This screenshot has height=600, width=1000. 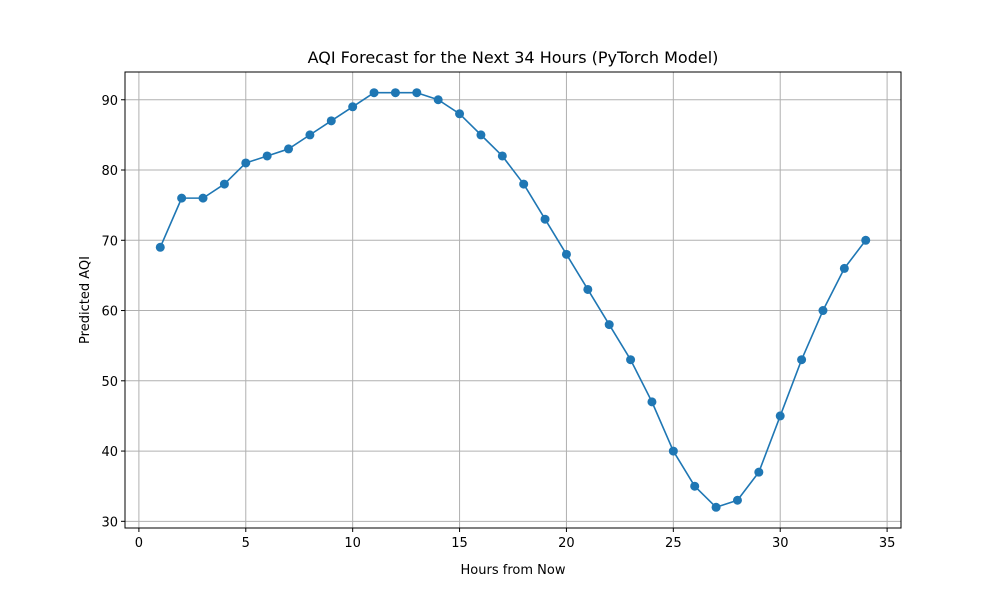 I want to click on y-tick-label: 90, so click(x=109, y=101).